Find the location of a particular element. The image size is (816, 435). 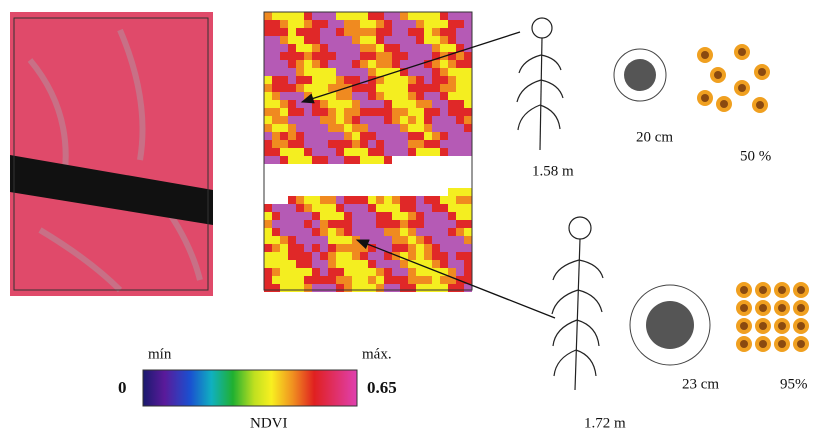

arrow is located at coordinates (410, 67).